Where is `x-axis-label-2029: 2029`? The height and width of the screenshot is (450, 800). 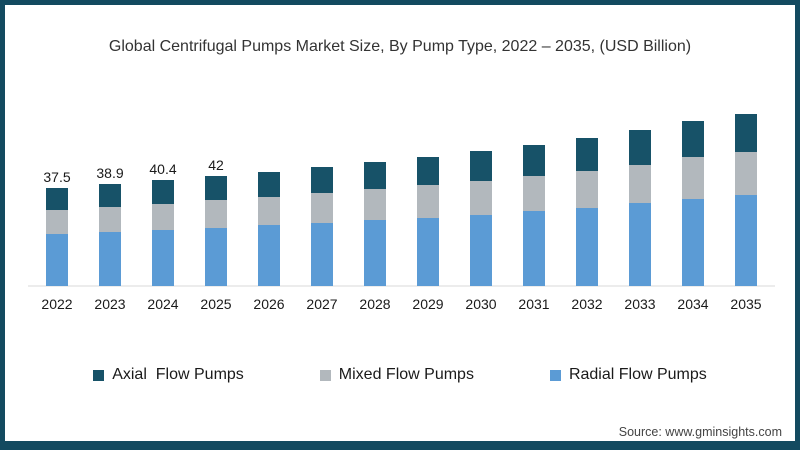
x-axis-label-2029: 2029 is located at coordinates (428, 304).